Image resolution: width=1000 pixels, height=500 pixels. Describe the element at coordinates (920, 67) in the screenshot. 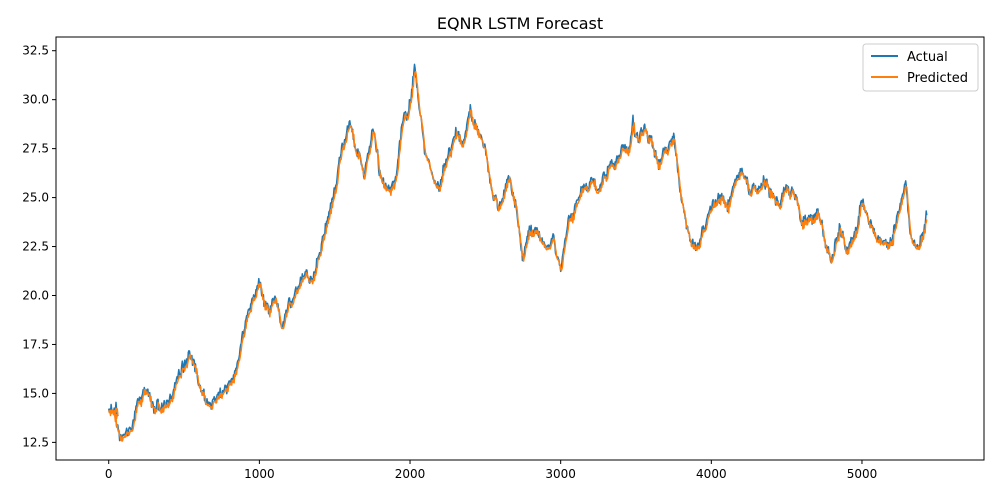

I see `legend: Actual Predicted` at that location.